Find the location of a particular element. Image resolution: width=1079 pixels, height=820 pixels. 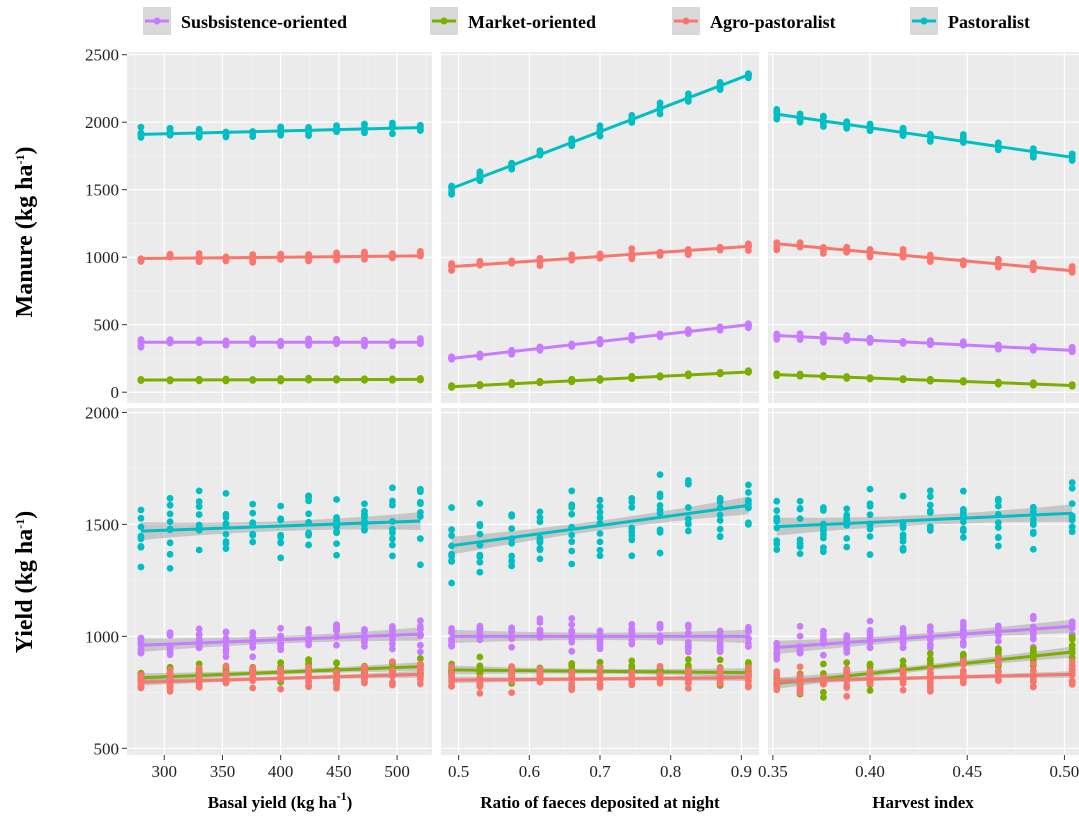

y-tick-label: 1500 is located at coordinates (102, 524).